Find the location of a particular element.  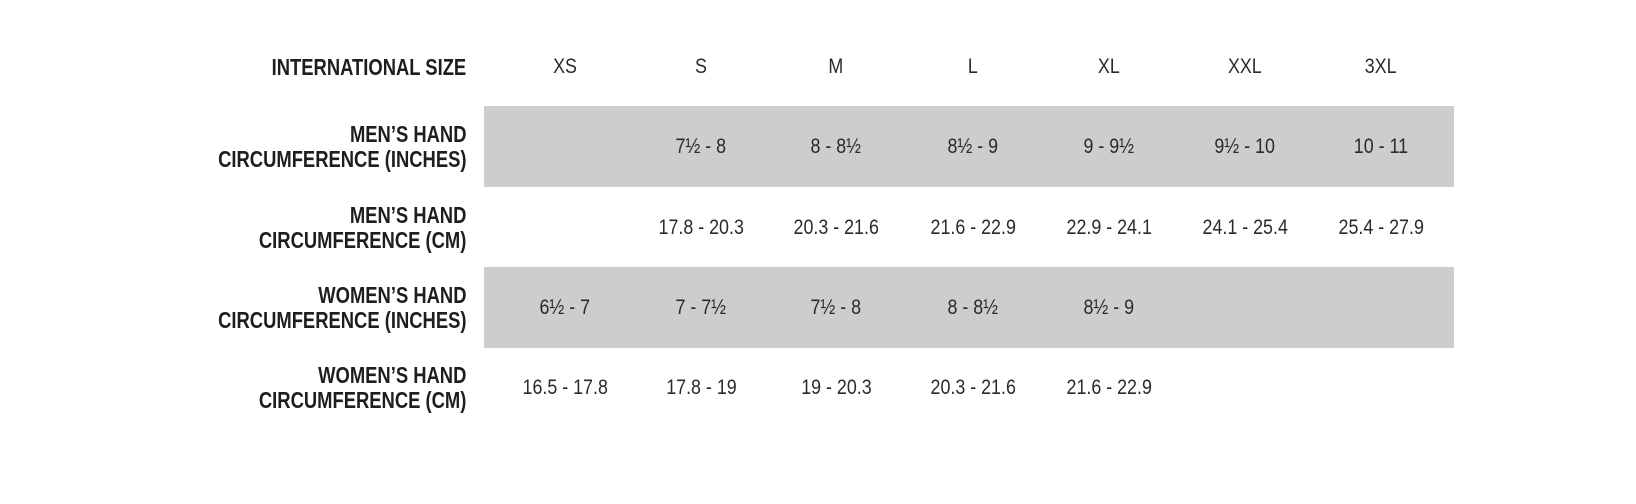

table-cell: 24.1 - 25.4 is located at coordinates (1245, 228).